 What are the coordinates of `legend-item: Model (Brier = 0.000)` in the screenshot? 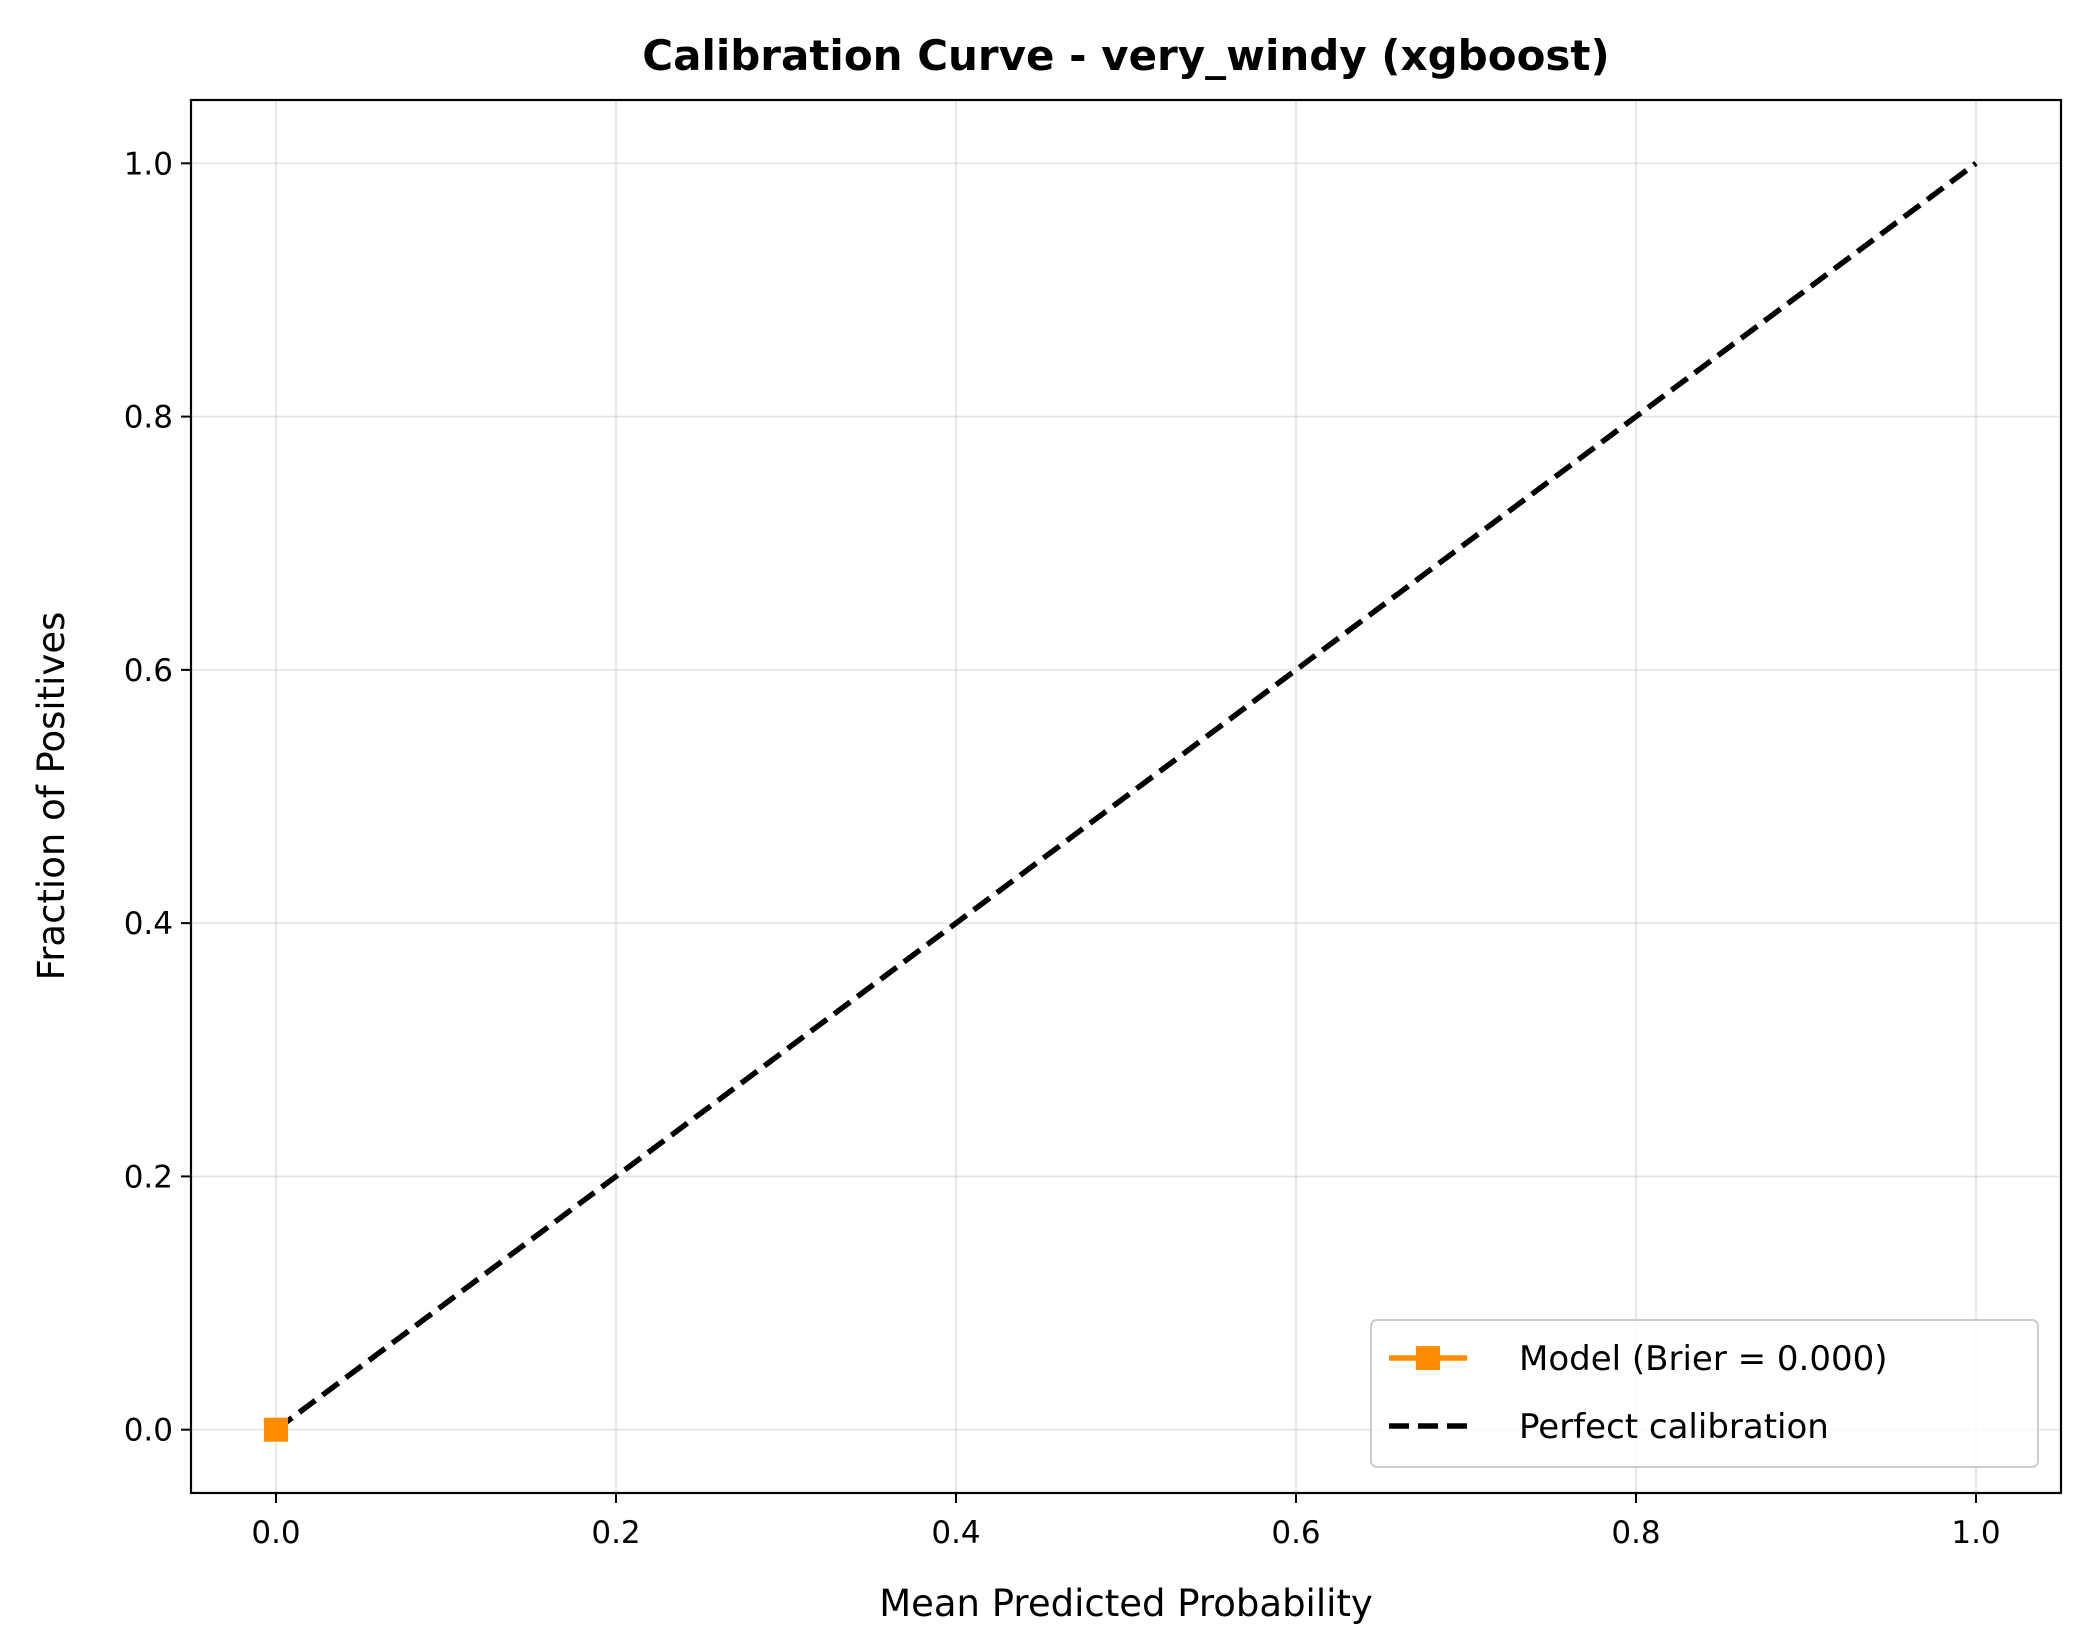 It's located at (1638, 1359).